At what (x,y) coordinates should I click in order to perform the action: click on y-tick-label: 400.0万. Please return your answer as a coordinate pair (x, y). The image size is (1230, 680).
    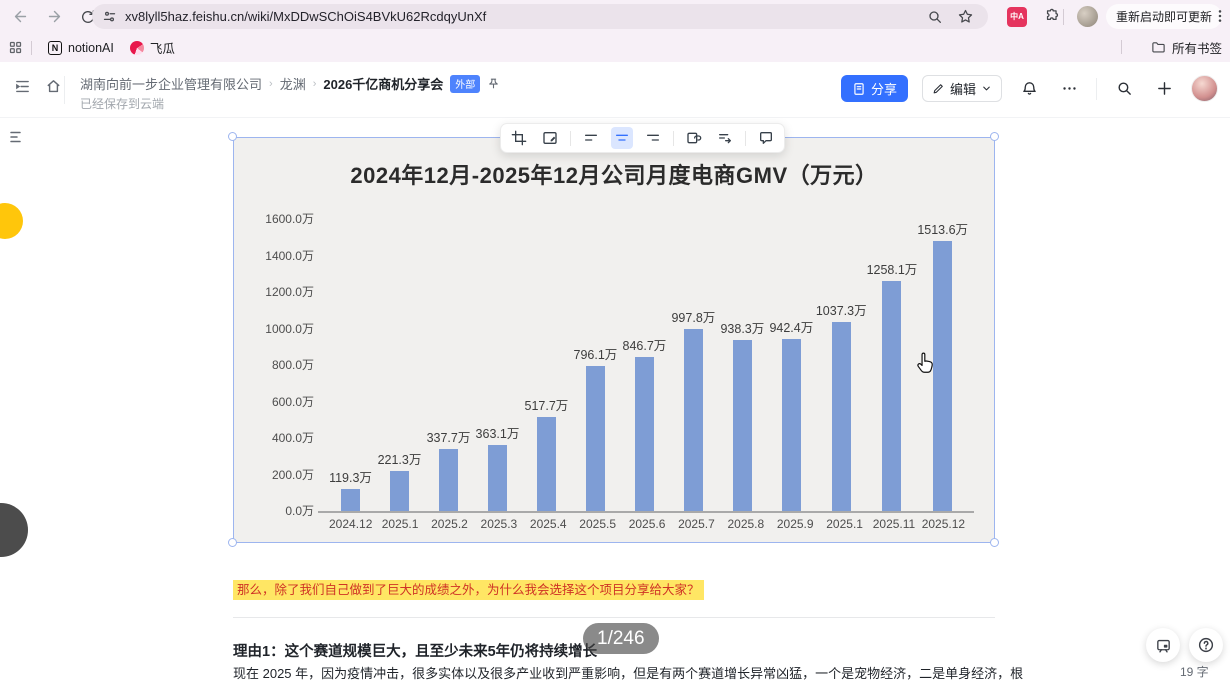
    Looking at the image, I should click on (292, 438).